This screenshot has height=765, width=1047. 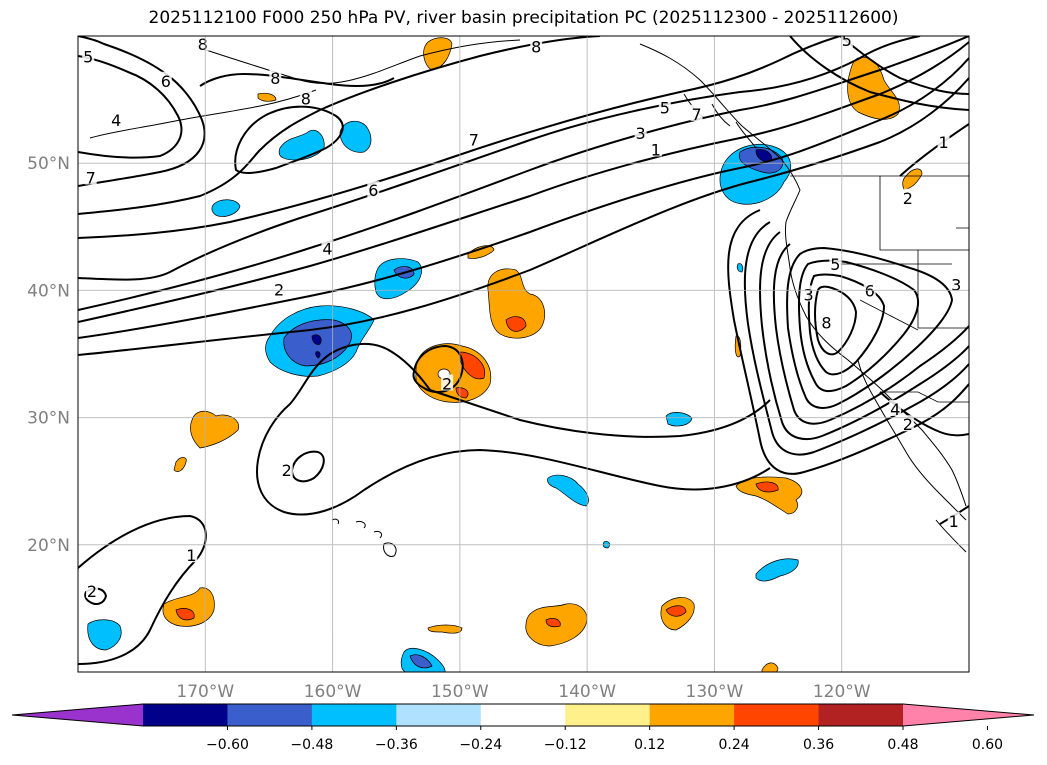 I want to click on colorbar-tick-label: −0.24, so click(x=480, y=745).